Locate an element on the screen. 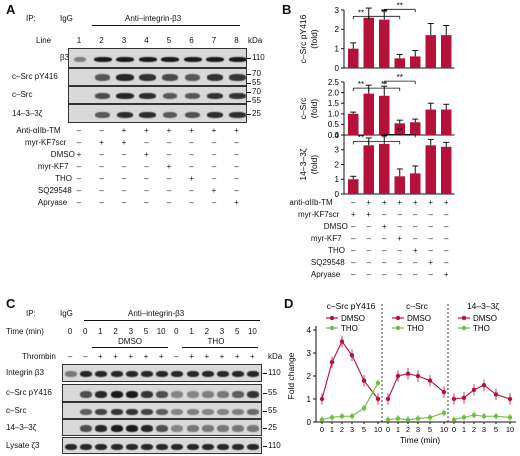  x-tick-label: 0 is located at coordinates (388, 429).